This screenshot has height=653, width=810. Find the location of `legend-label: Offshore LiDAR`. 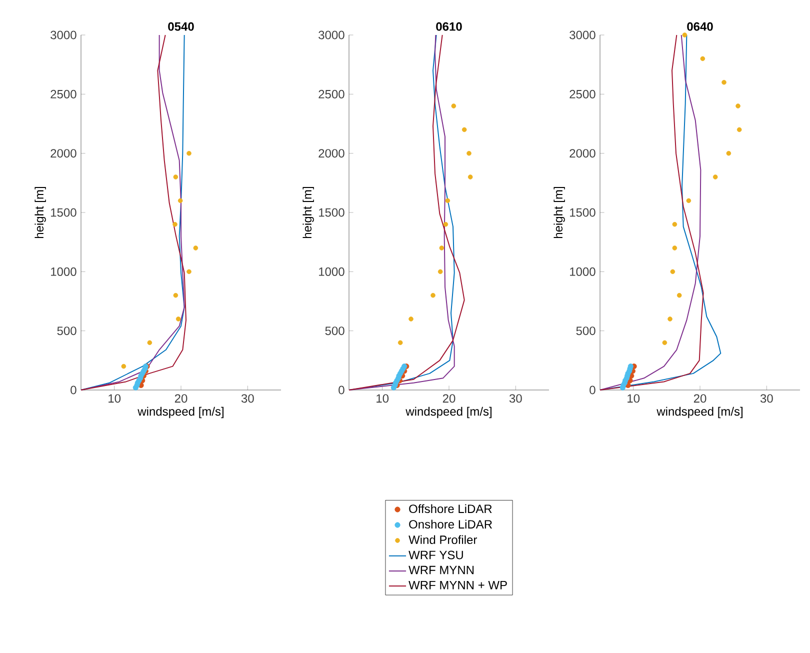

legend-label: Offshore LiDAR is located at coordinates (450, 509).